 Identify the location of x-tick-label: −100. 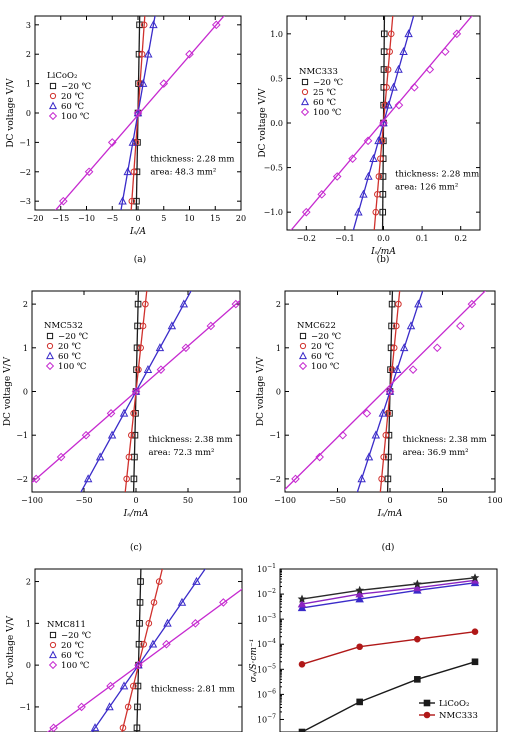
(32, 500).